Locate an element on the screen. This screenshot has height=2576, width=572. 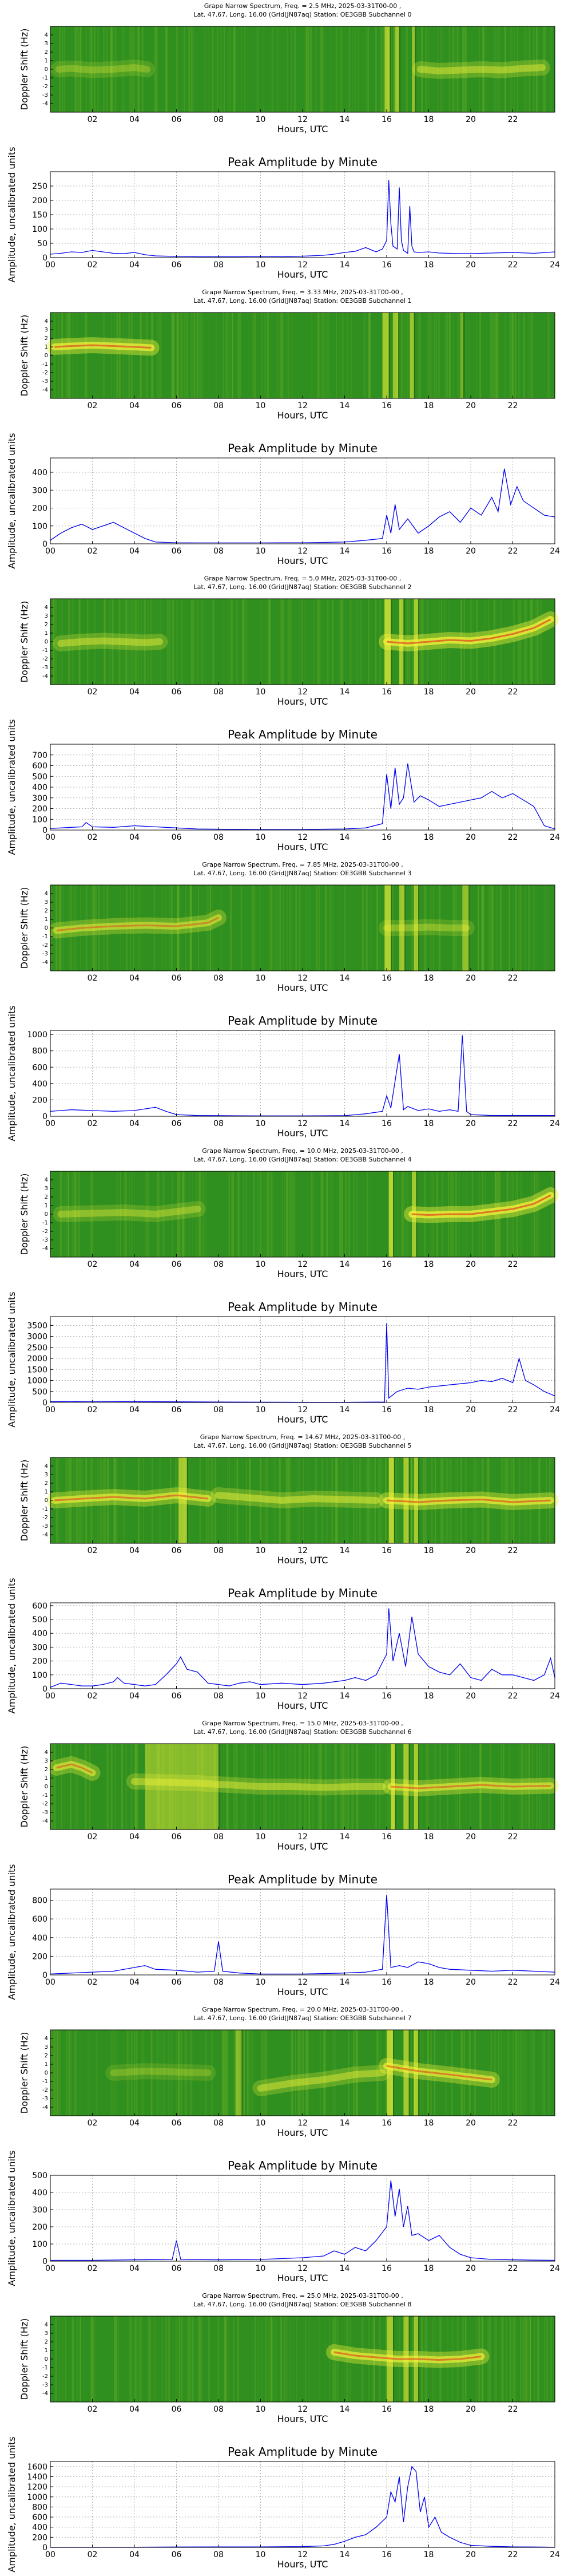
x-tick-label: 10 is located at coordinates (261, 2268).